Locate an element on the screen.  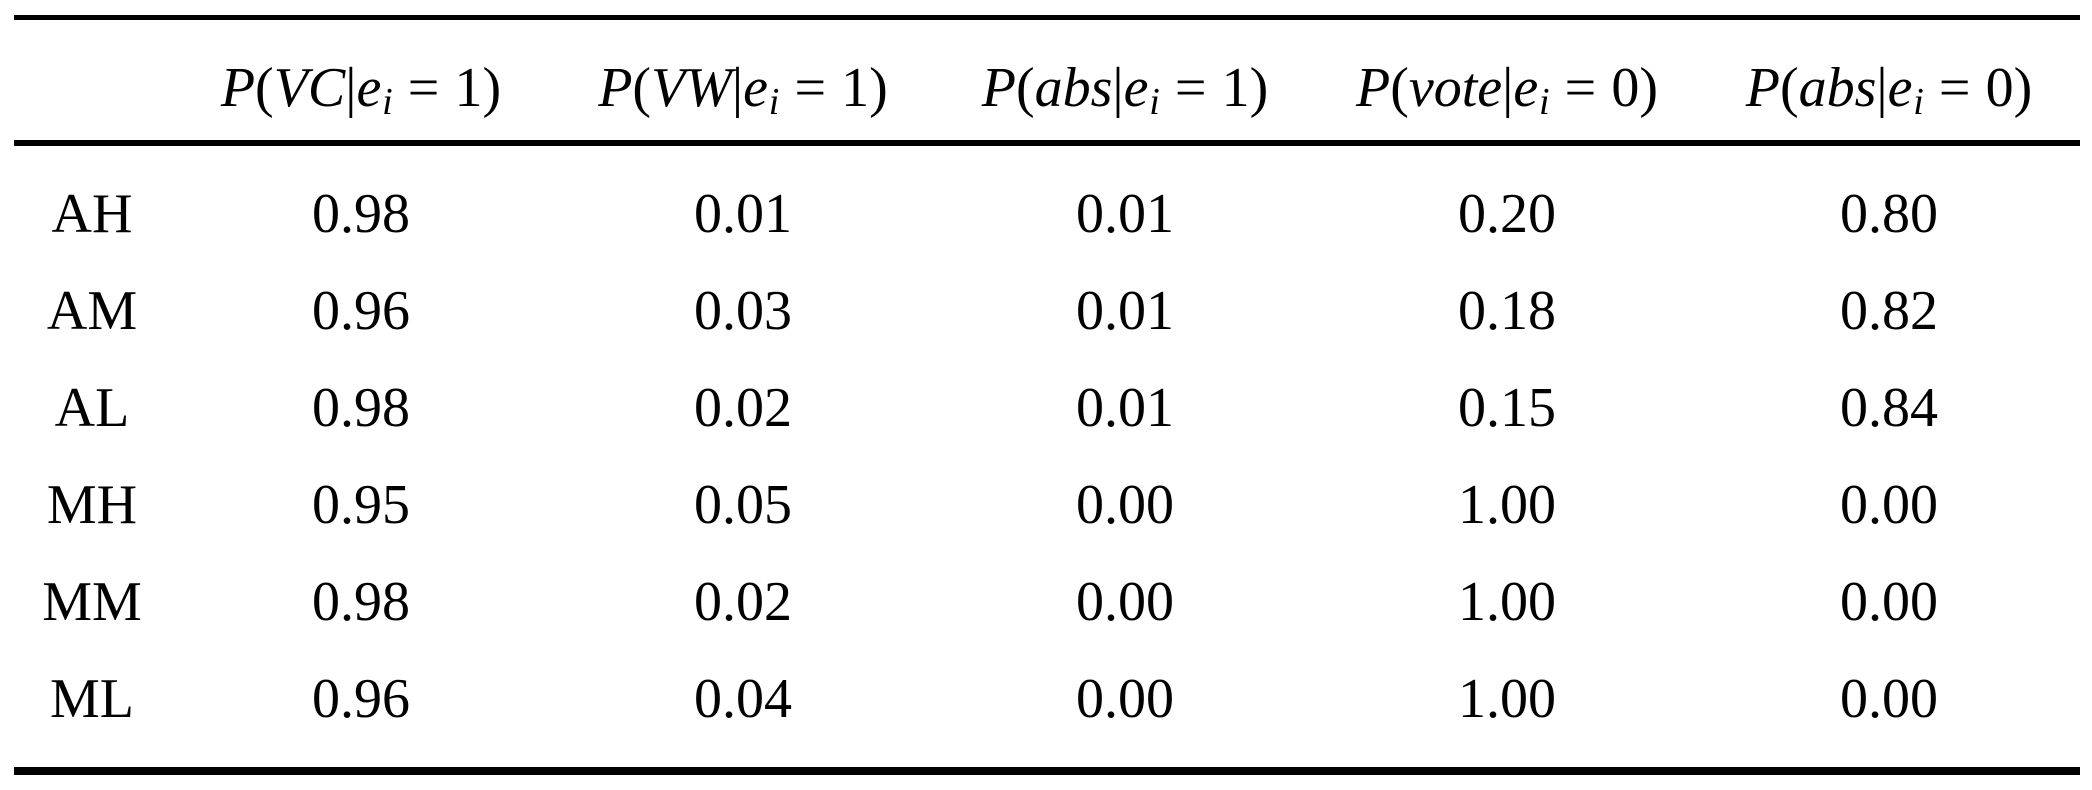
header-cell-p-vc-given-e1: P(VC|ei = 1) is located at coordinates (361, 89).